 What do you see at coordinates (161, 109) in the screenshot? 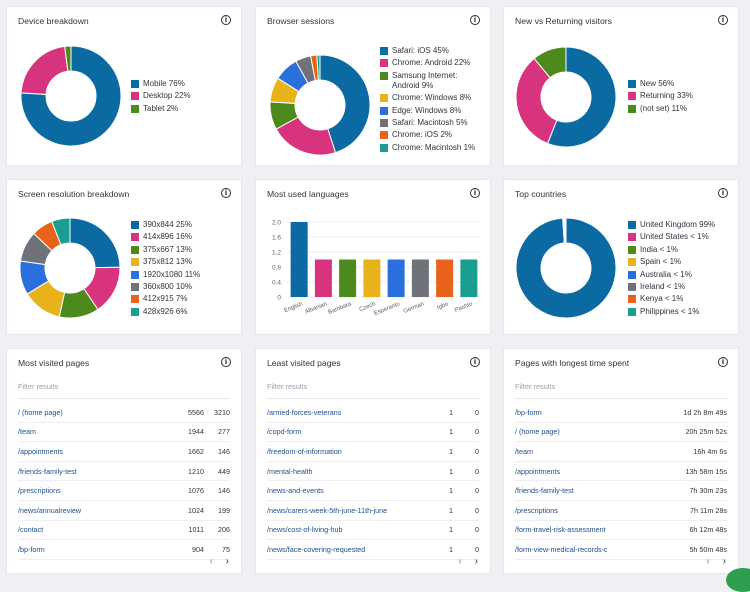
I see `legend-item: Tablet 2%` at bounding box center [161, 109].